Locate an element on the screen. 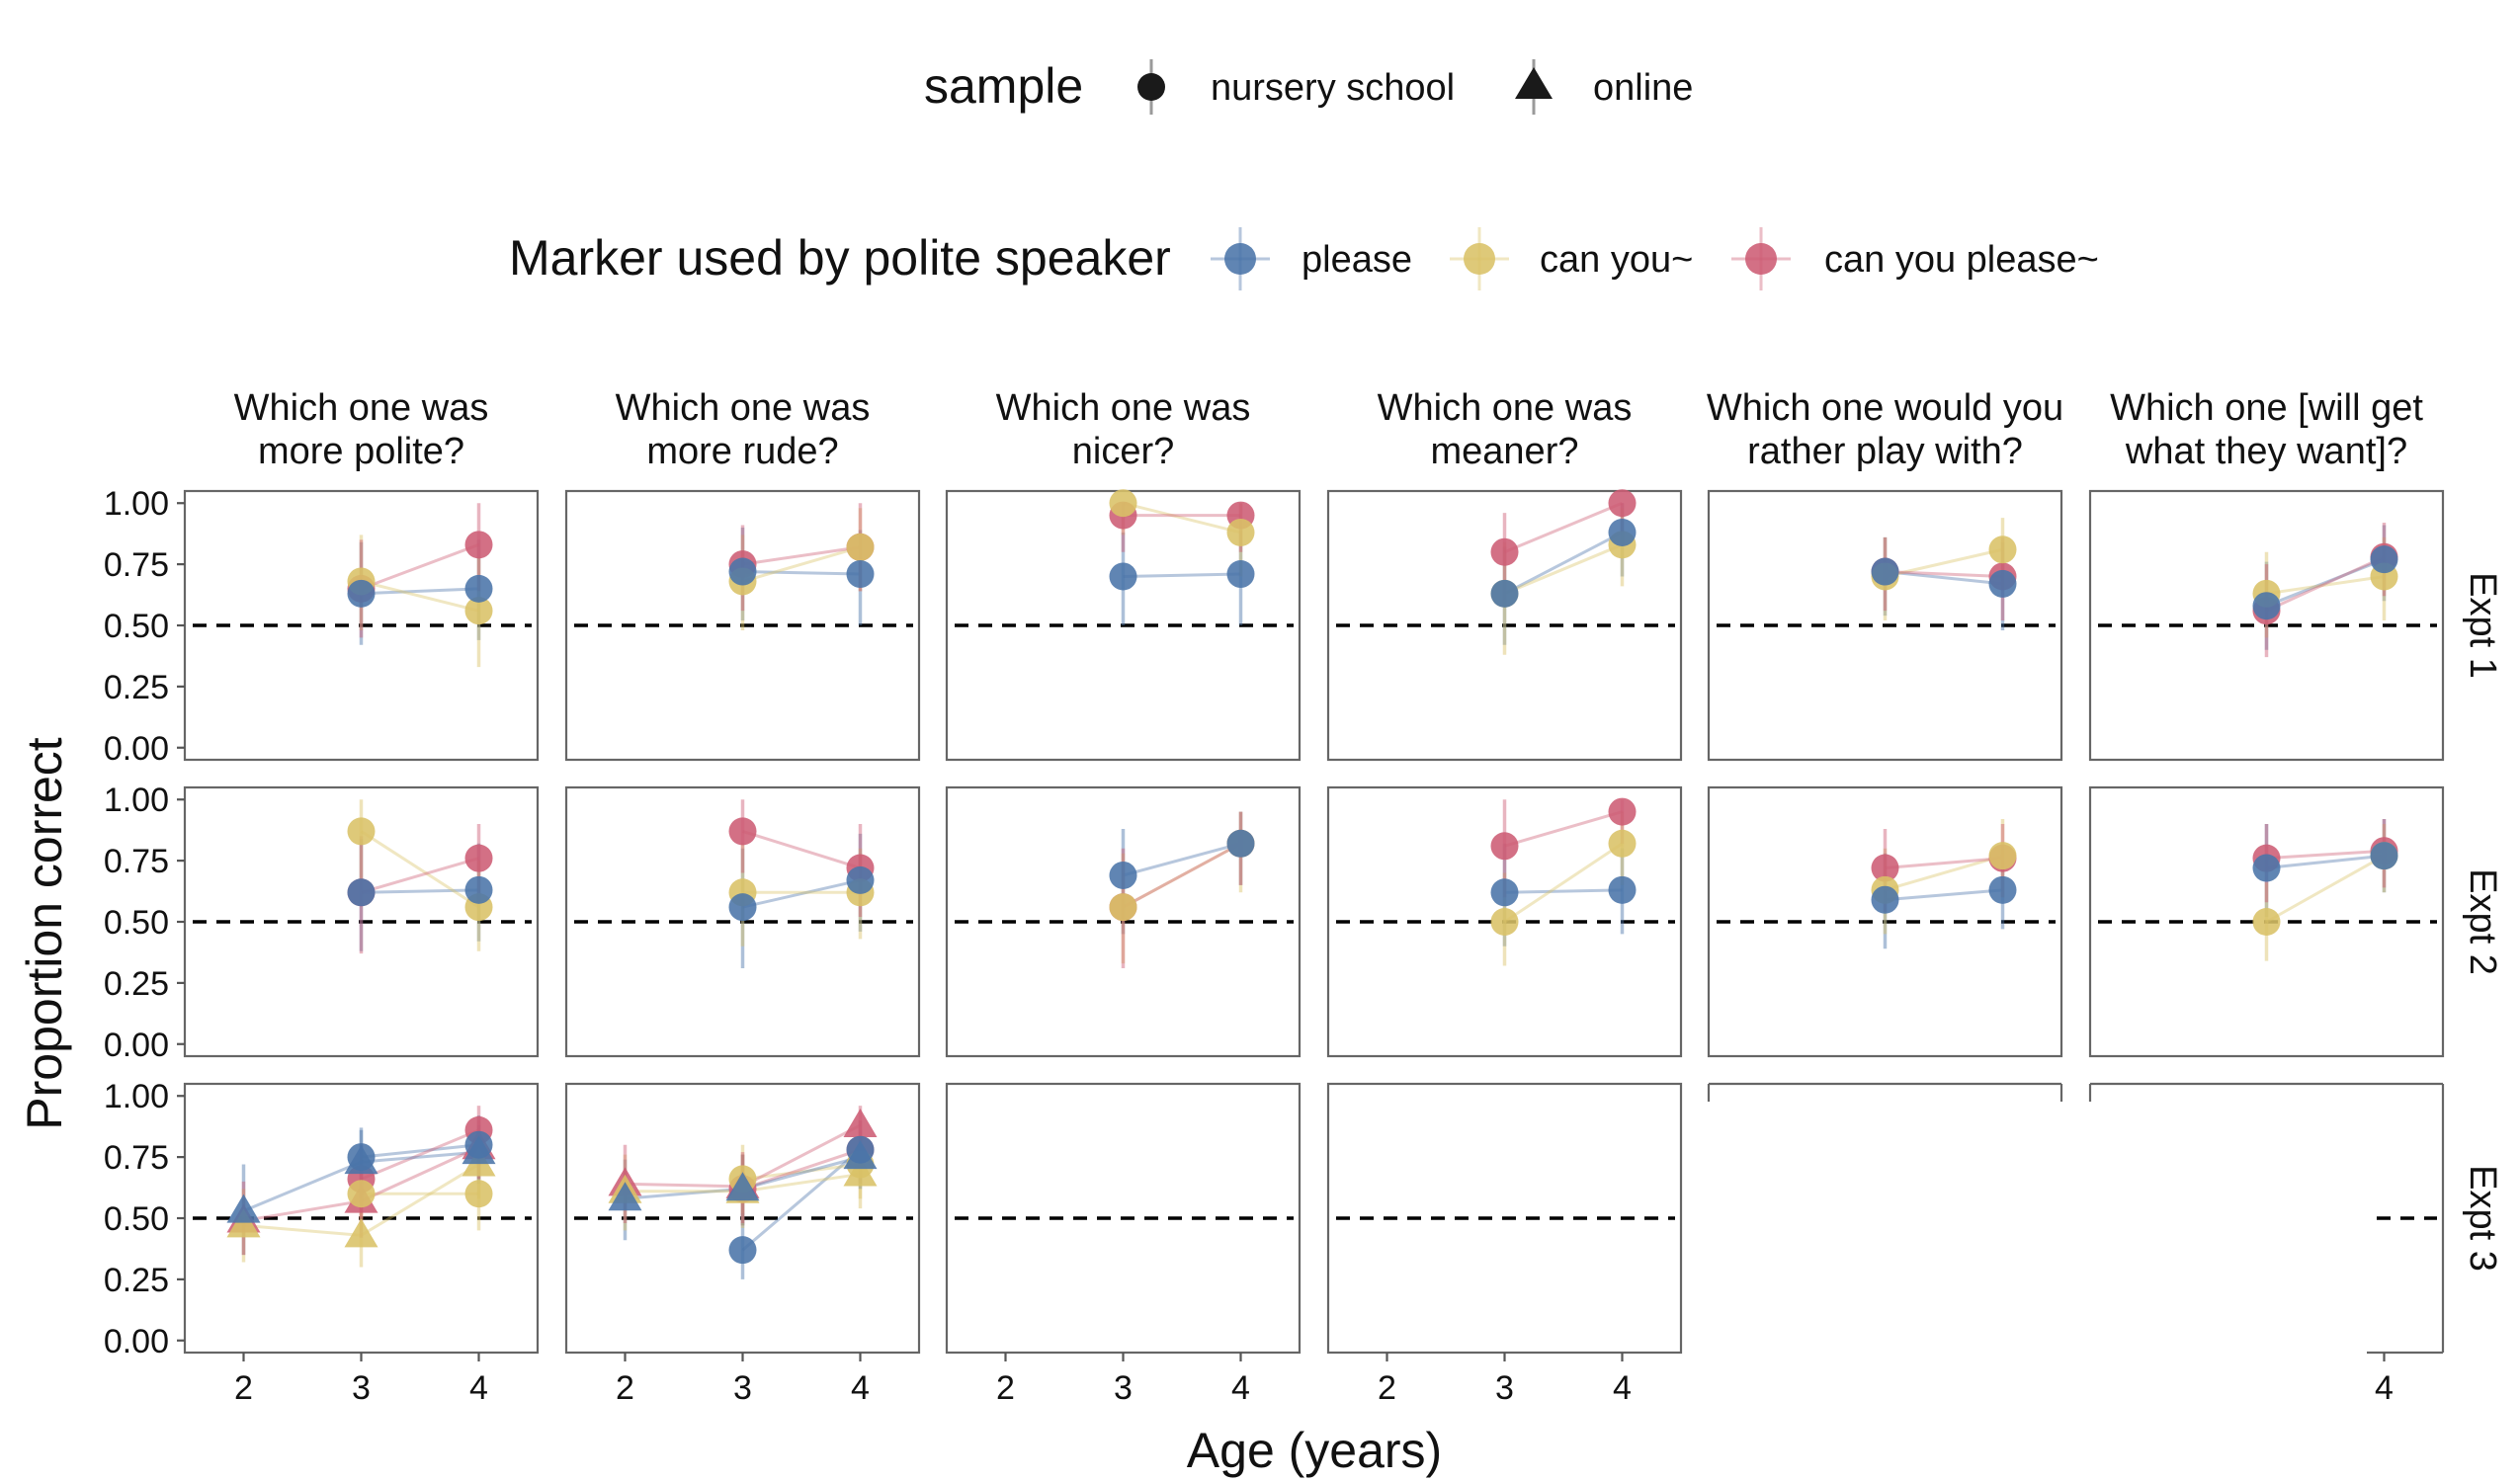  panel-frame-r2-c4 is located at coordinates (1504, 921).